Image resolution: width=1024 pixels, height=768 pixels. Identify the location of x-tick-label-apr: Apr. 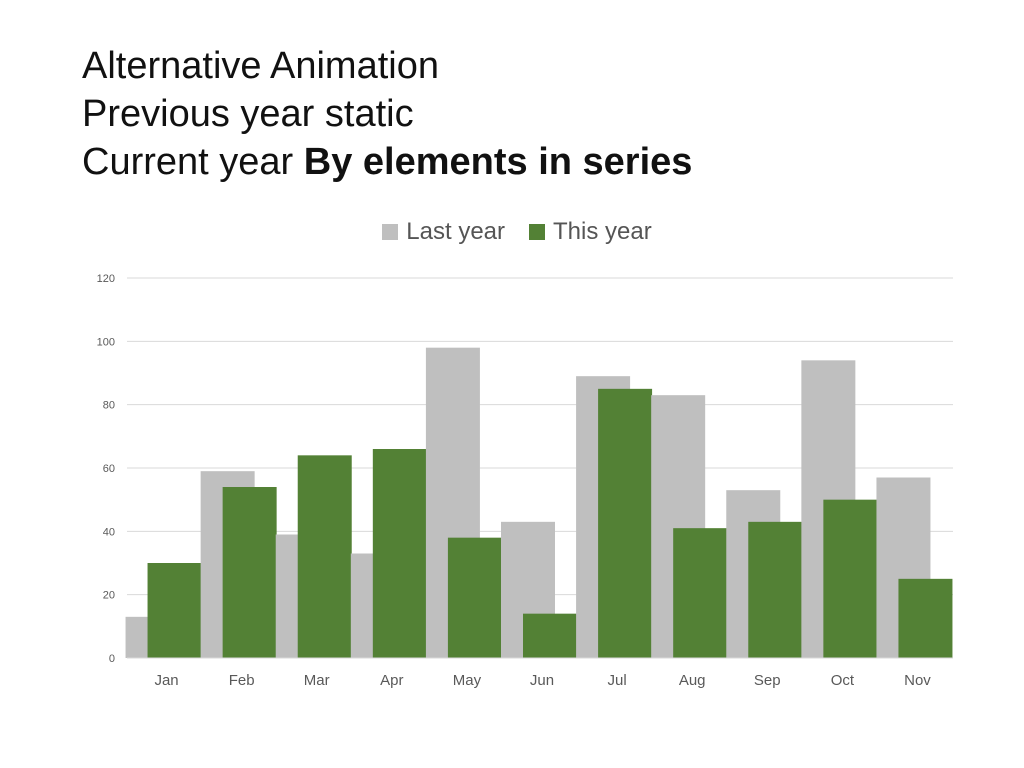
(391, 680).